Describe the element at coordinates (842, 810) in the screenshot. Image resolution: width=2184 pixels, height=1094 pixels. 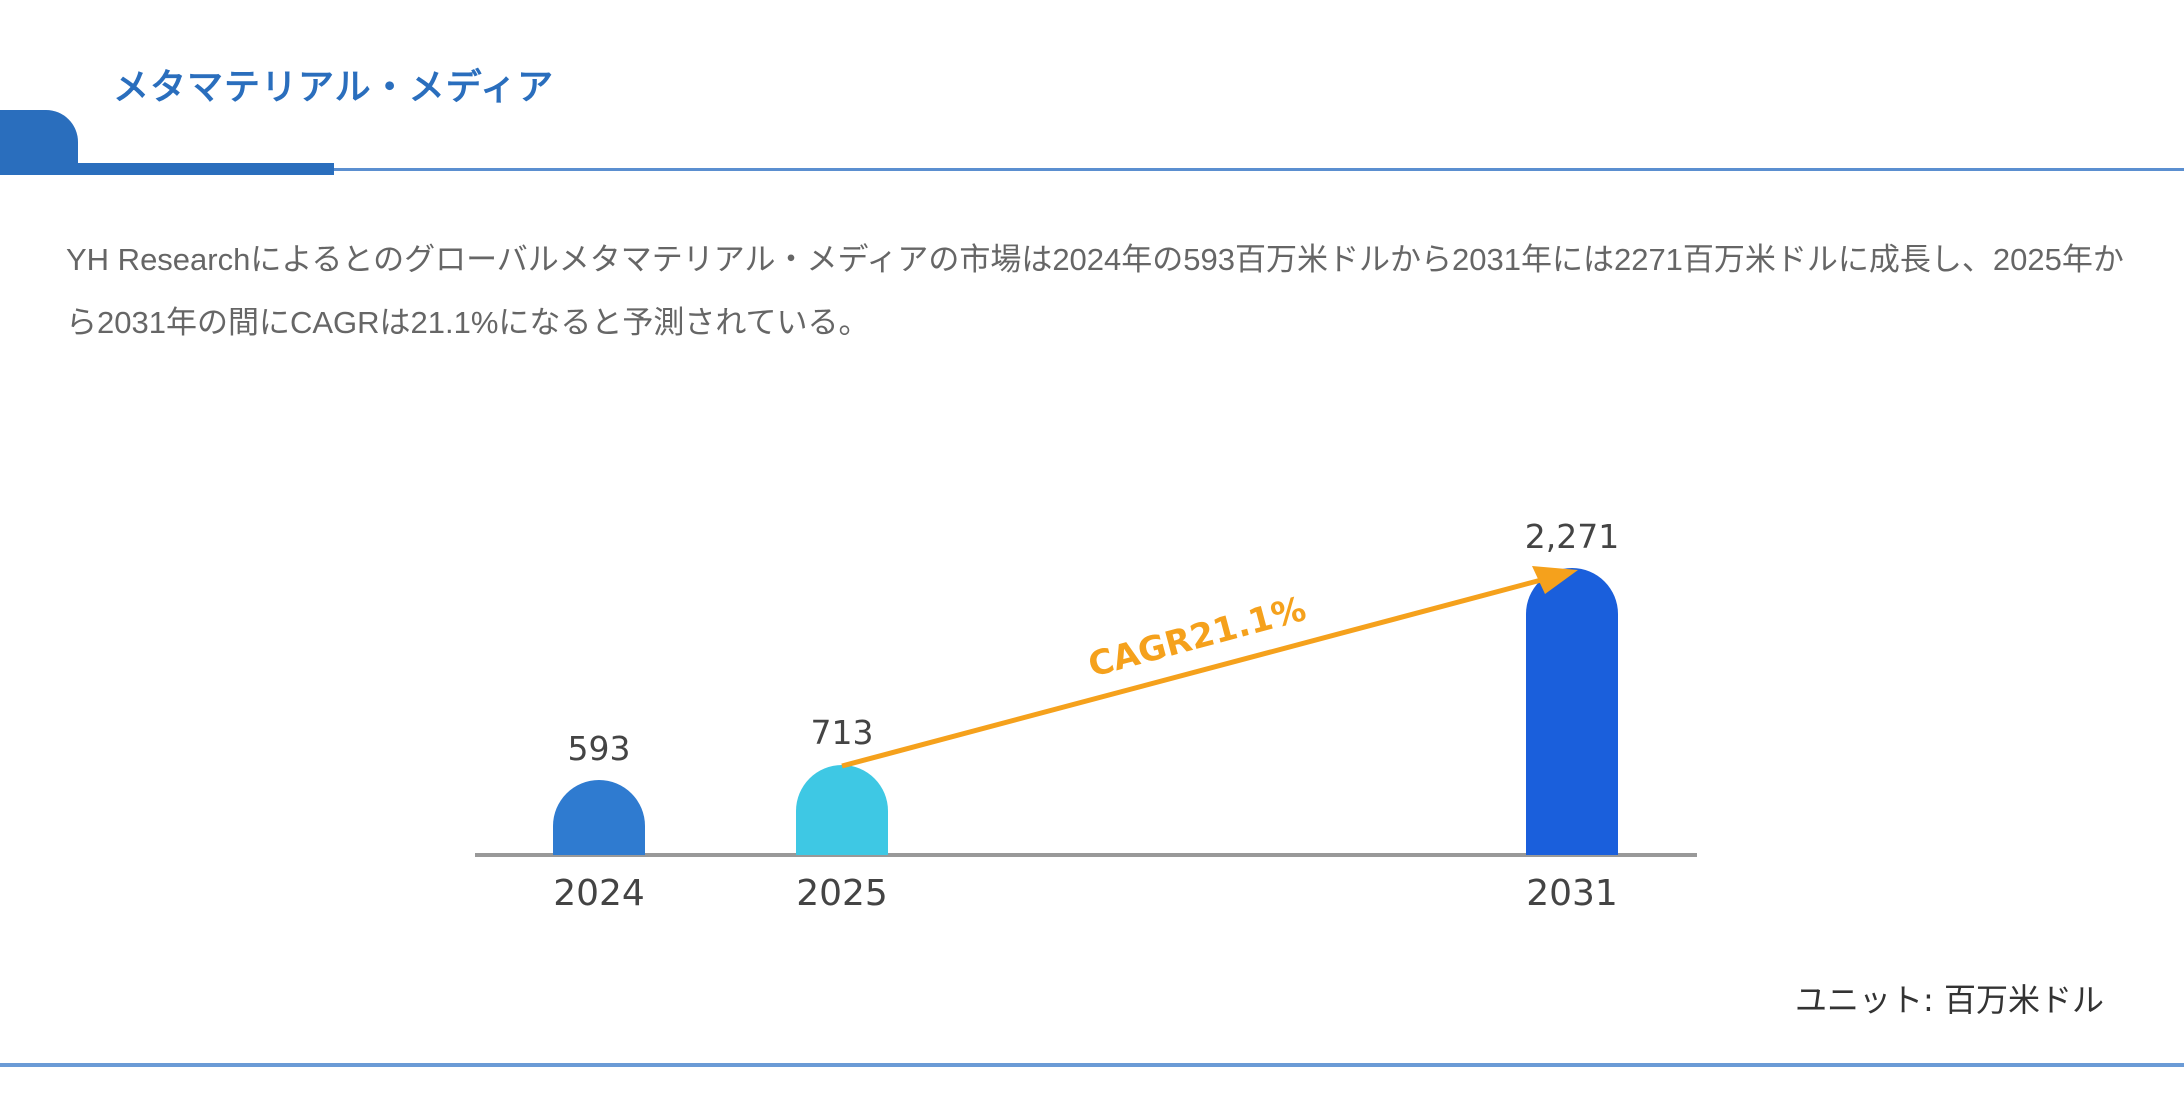
I see `bar-2025` at that location.